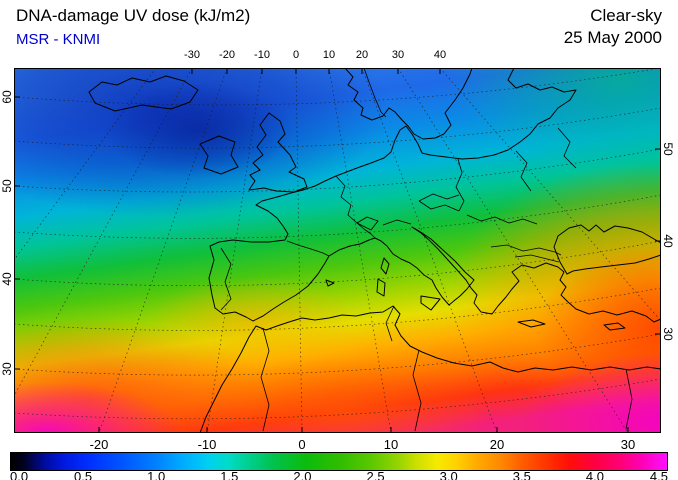  I want to click on black-sea-south-coast, so click(614, 264).